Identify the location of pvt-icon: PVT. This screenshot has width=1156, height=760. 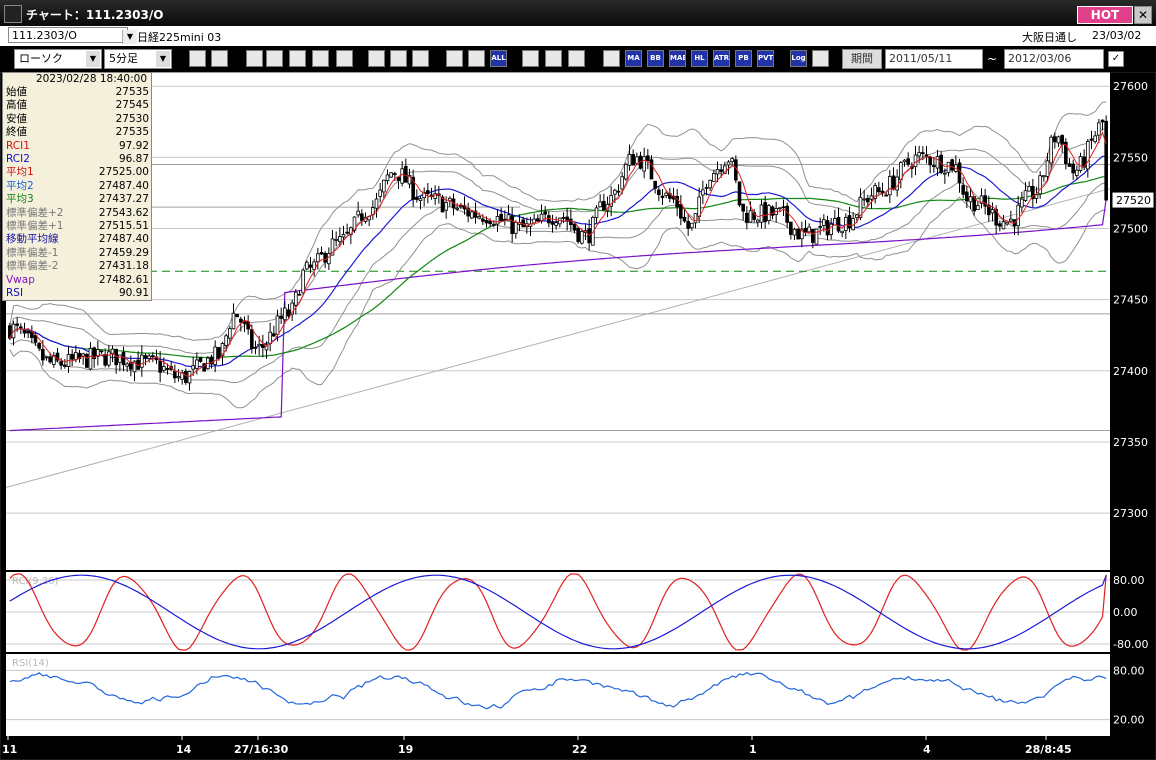
(765, 58).